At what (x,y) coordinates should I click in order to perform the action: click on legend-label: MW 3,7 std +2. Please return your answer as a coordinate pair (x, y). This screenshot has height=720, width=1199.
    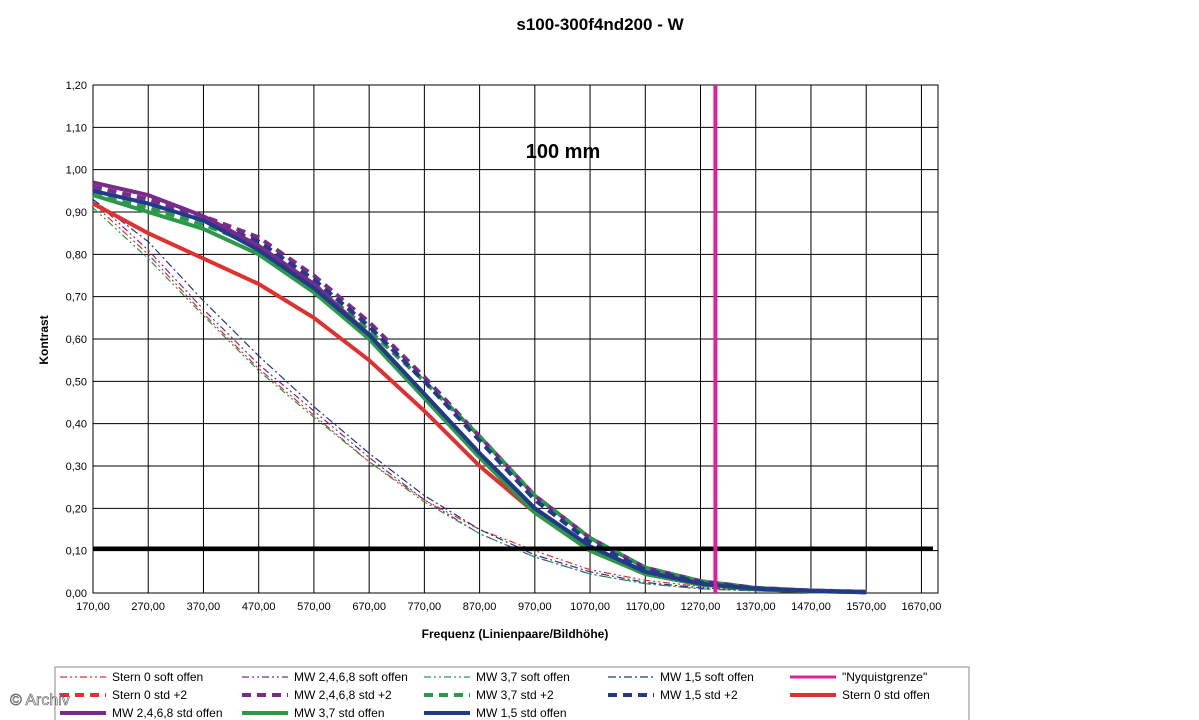
    Looking at the image, I should click on (515, 695).